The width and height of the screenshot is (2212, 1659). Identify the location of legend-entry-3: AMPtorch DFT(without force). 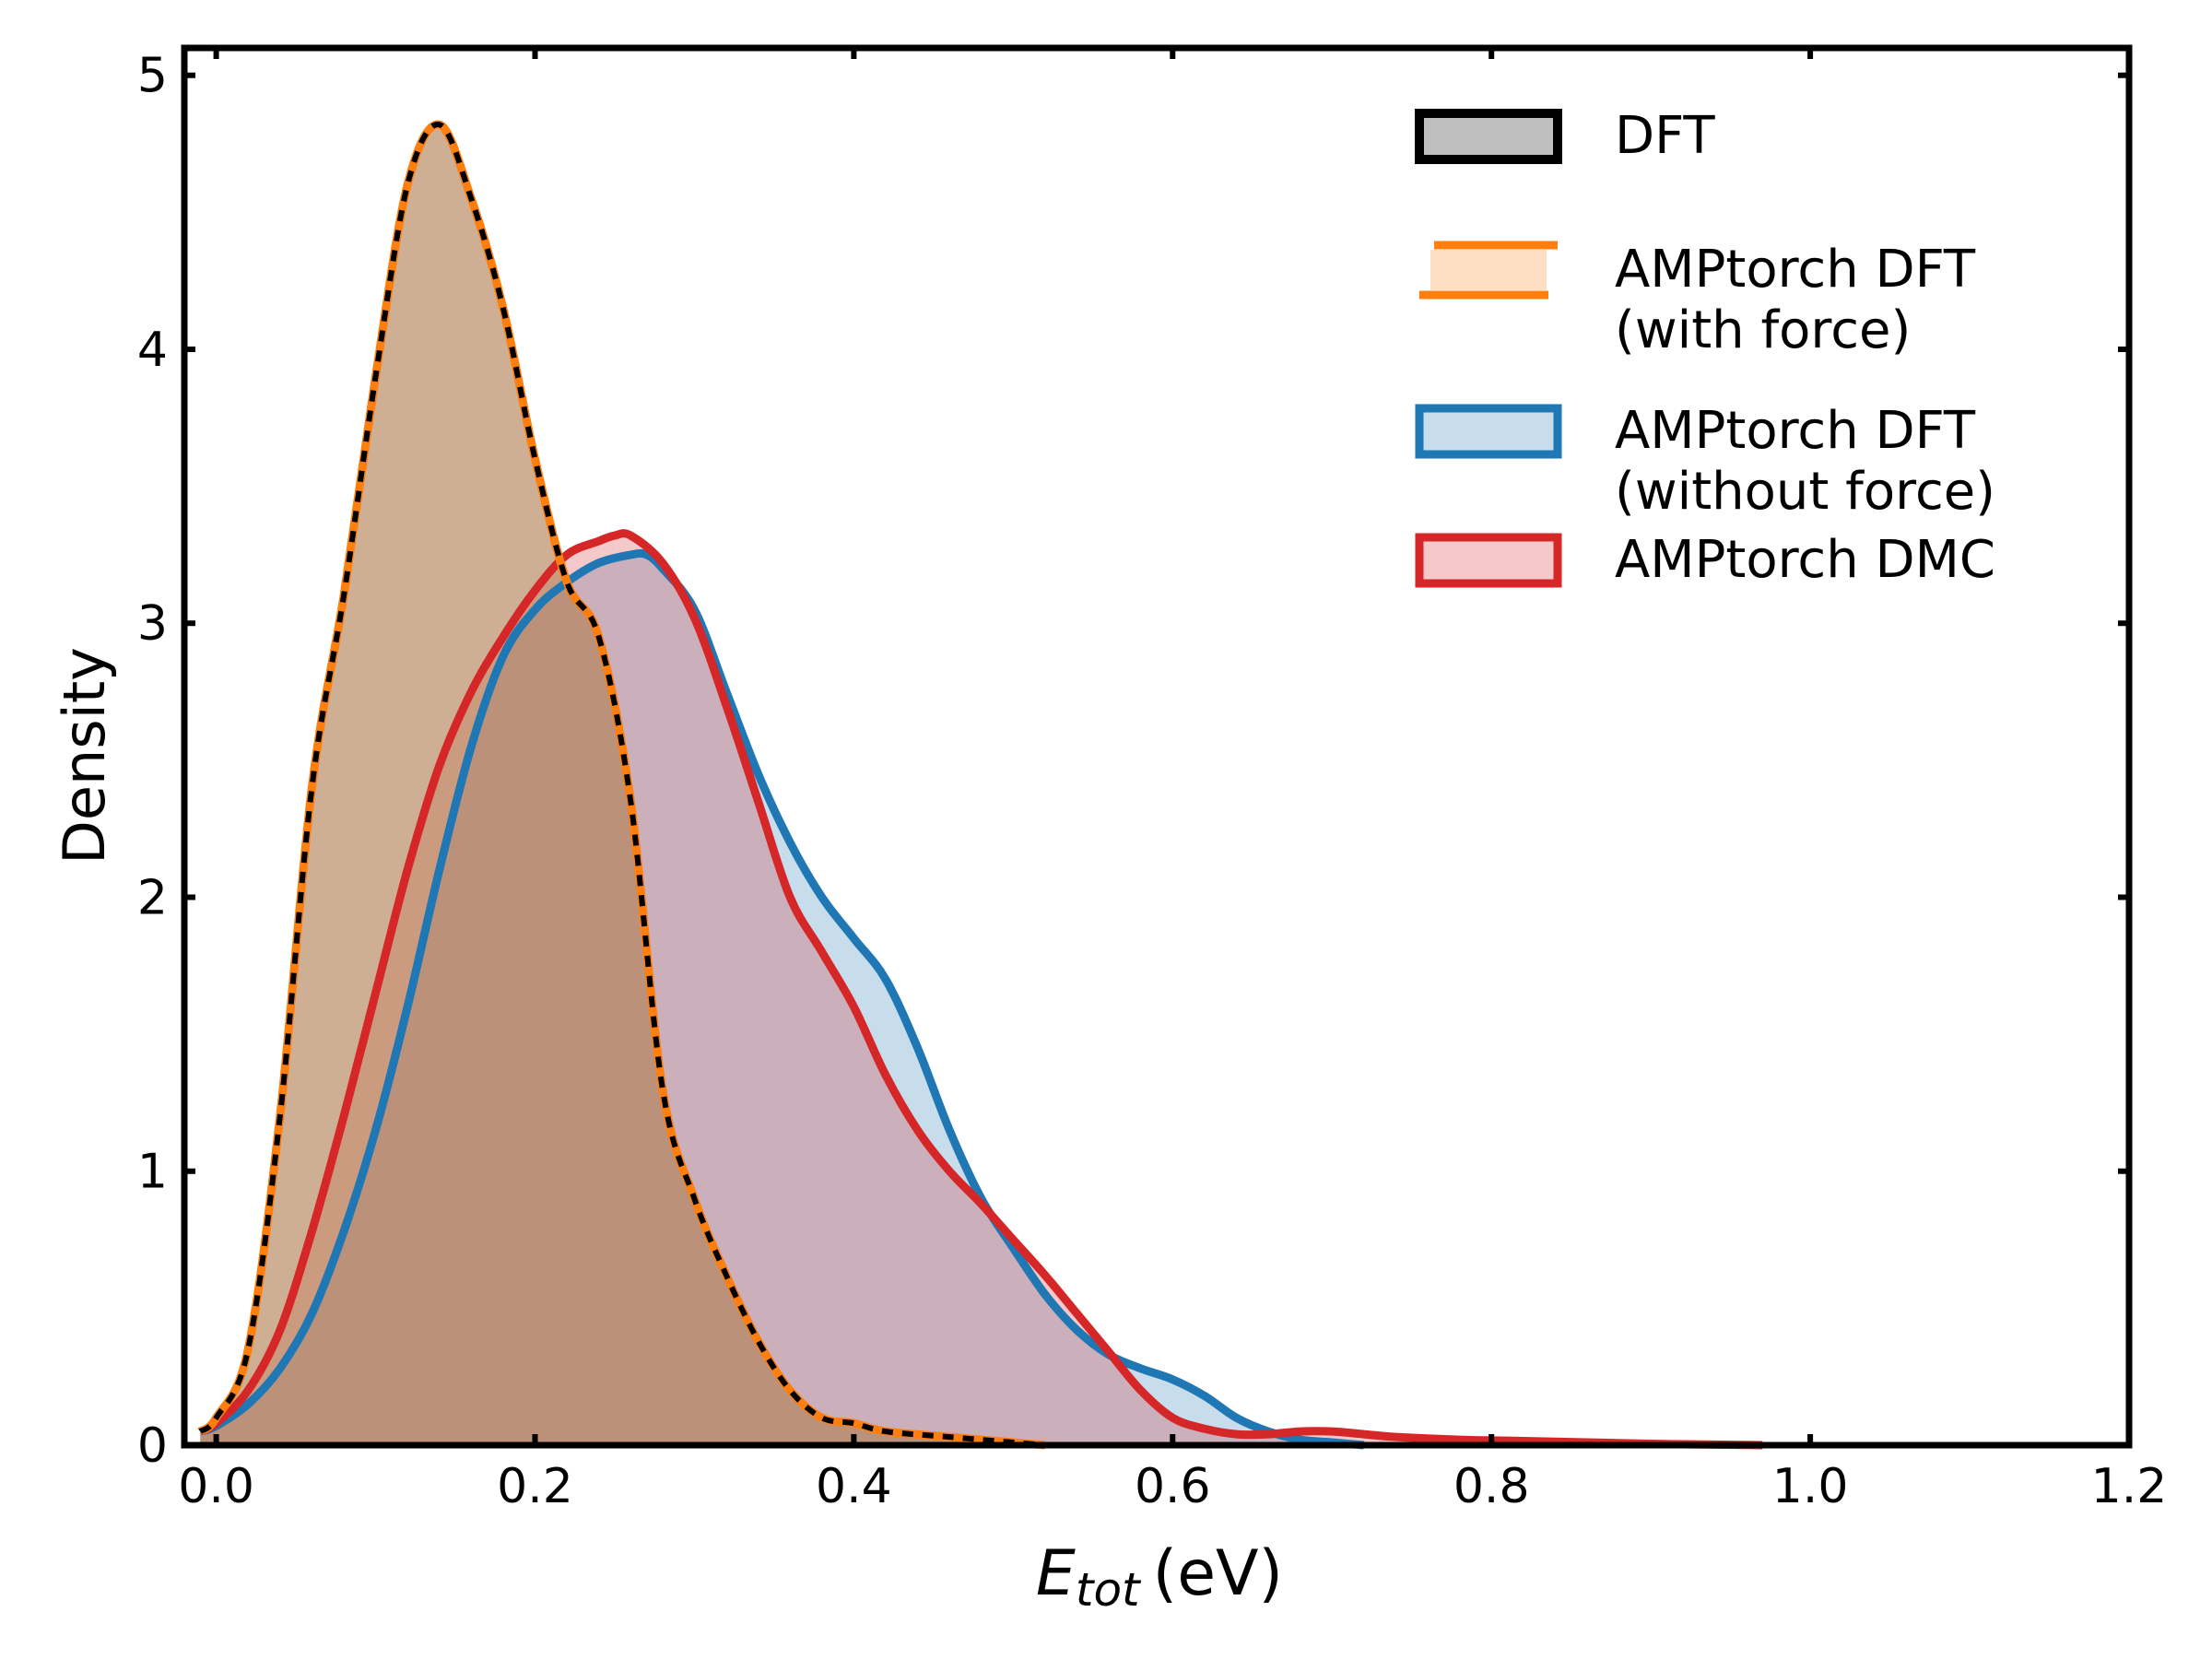
(1705, 461).